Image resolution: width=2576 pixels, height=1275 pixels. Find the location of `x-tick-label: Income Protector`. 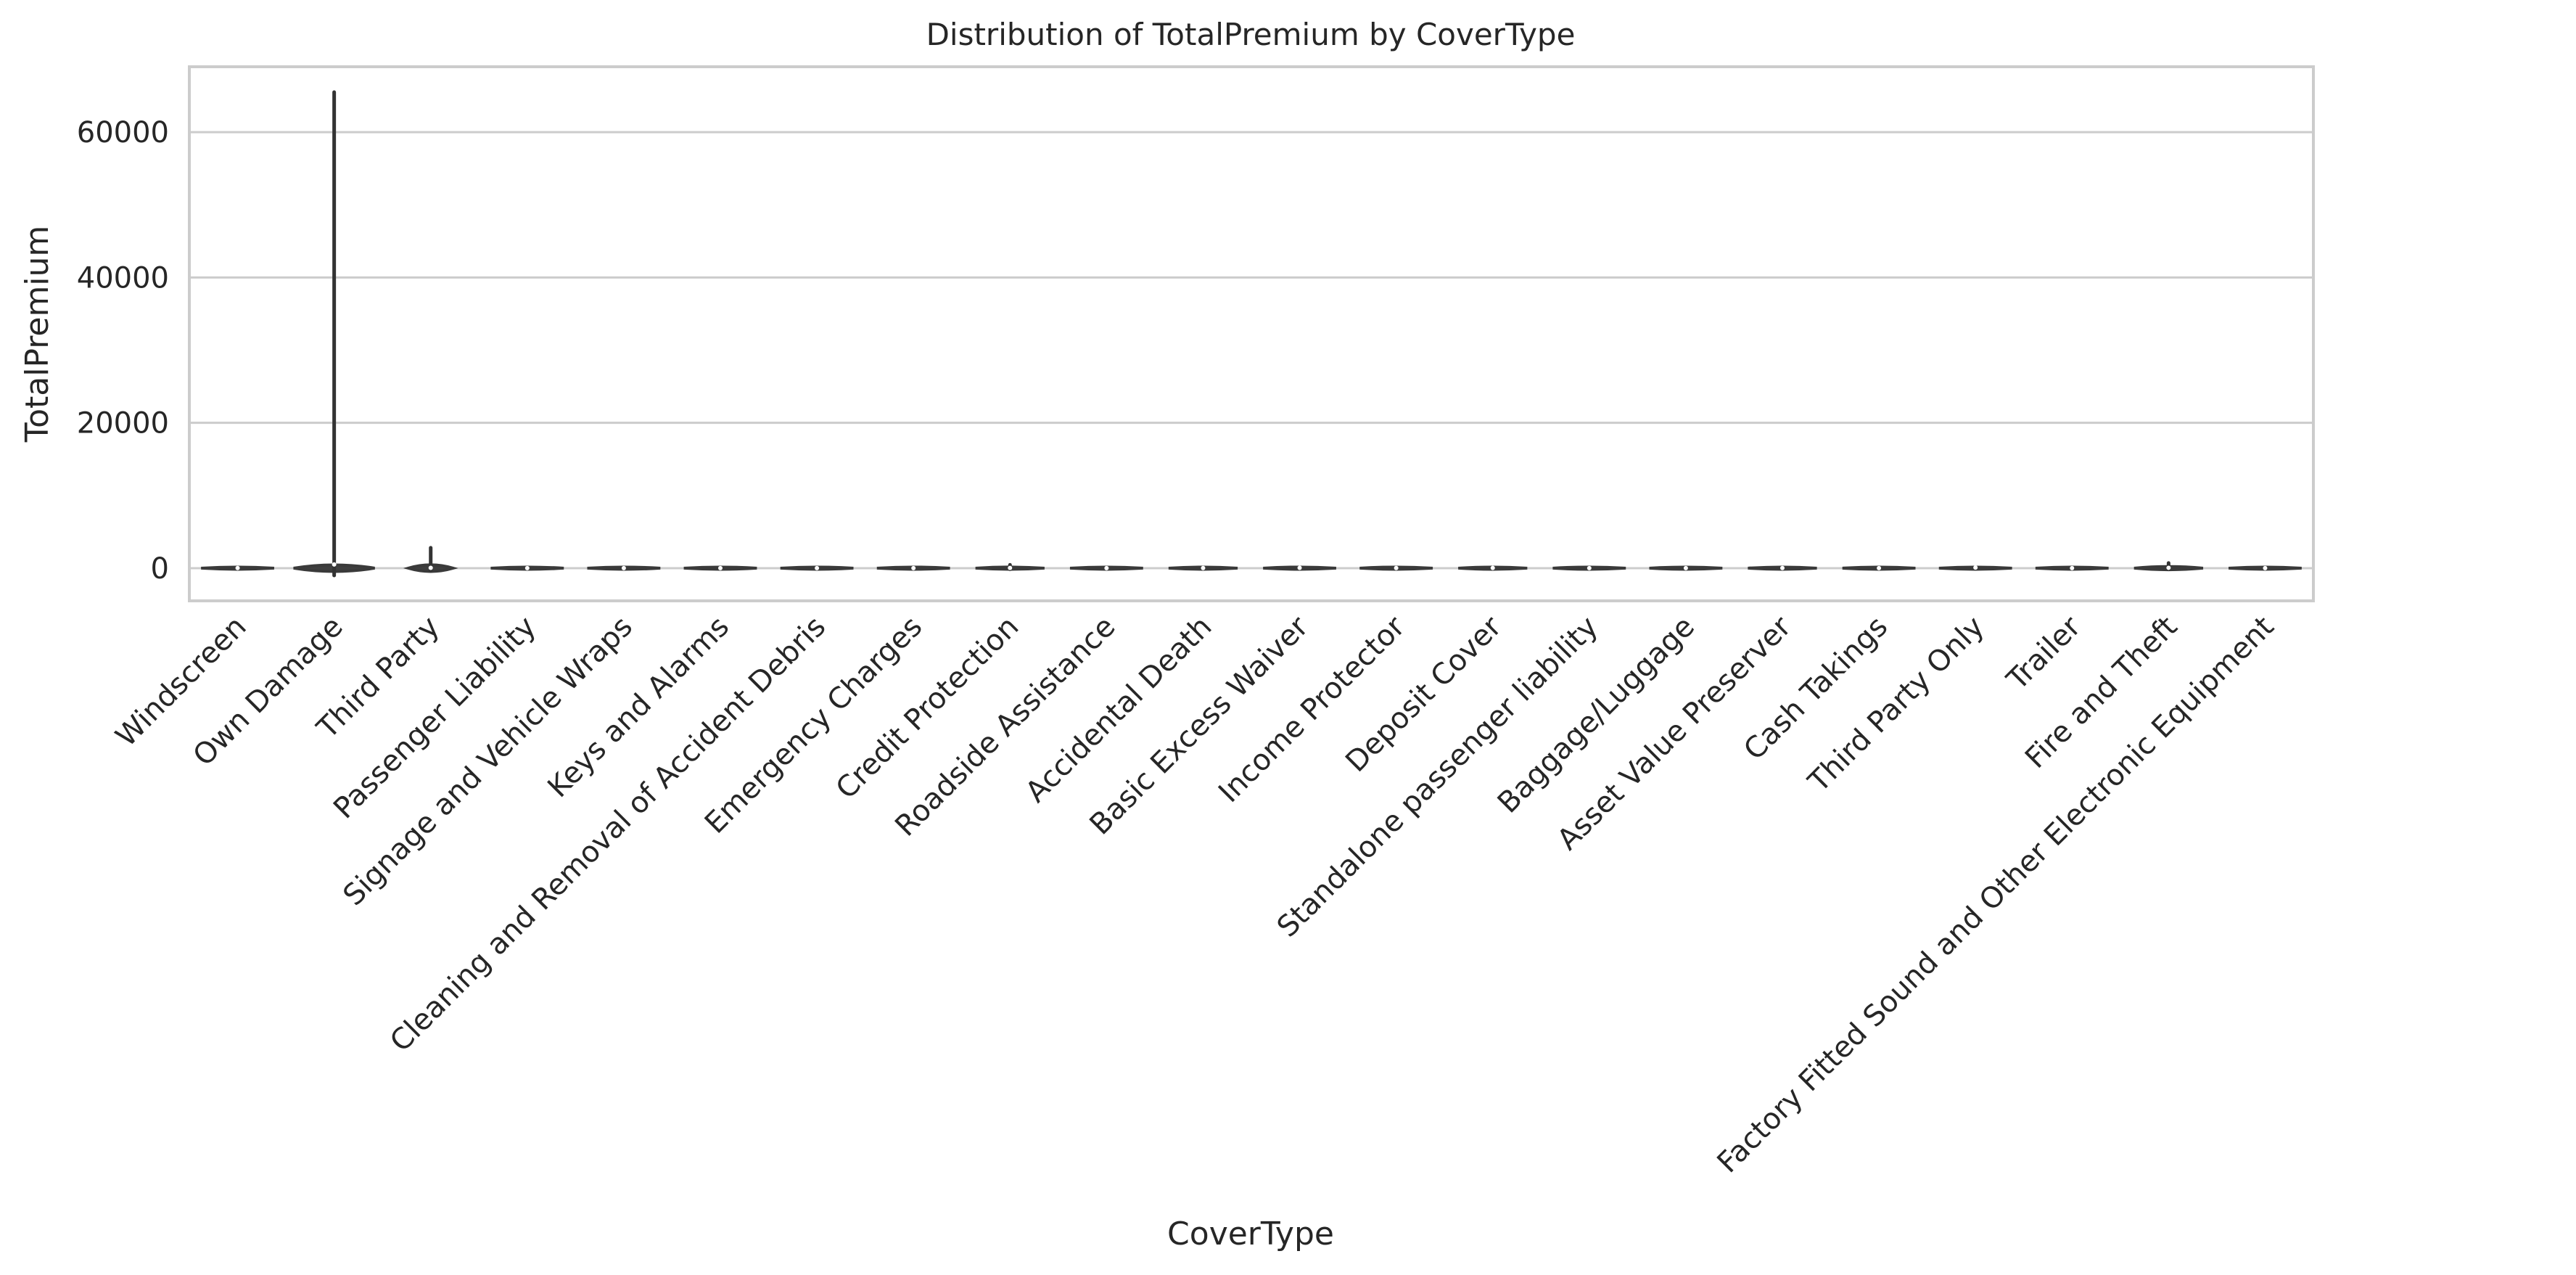

x-tick-label: Income Protector is located at coordinates (1312, 709).